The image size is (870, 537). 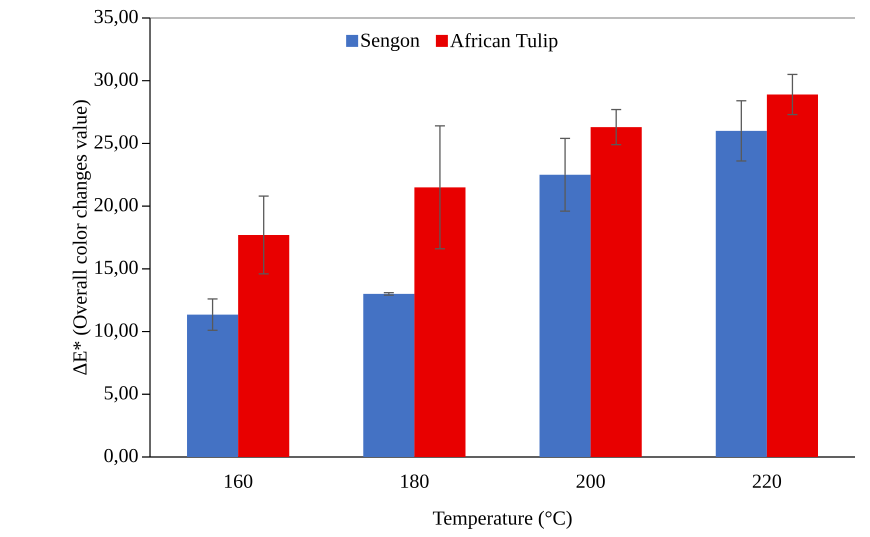 What do you see at coordinates (504, 42) in the screenshot?
I see `legend-label: African Tulip` at bounding box center [504, 42].